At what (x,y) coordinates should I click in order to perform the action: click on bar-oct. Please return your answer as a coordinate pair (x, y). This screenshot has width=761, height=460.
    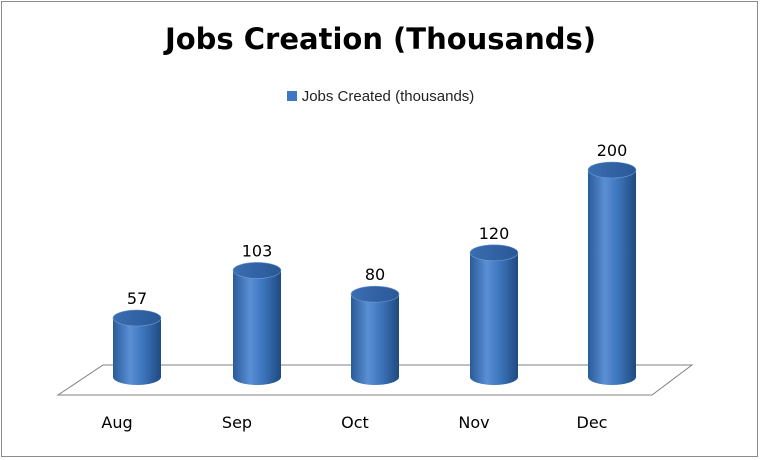
    Looking at the image, I should click on (375, 335).